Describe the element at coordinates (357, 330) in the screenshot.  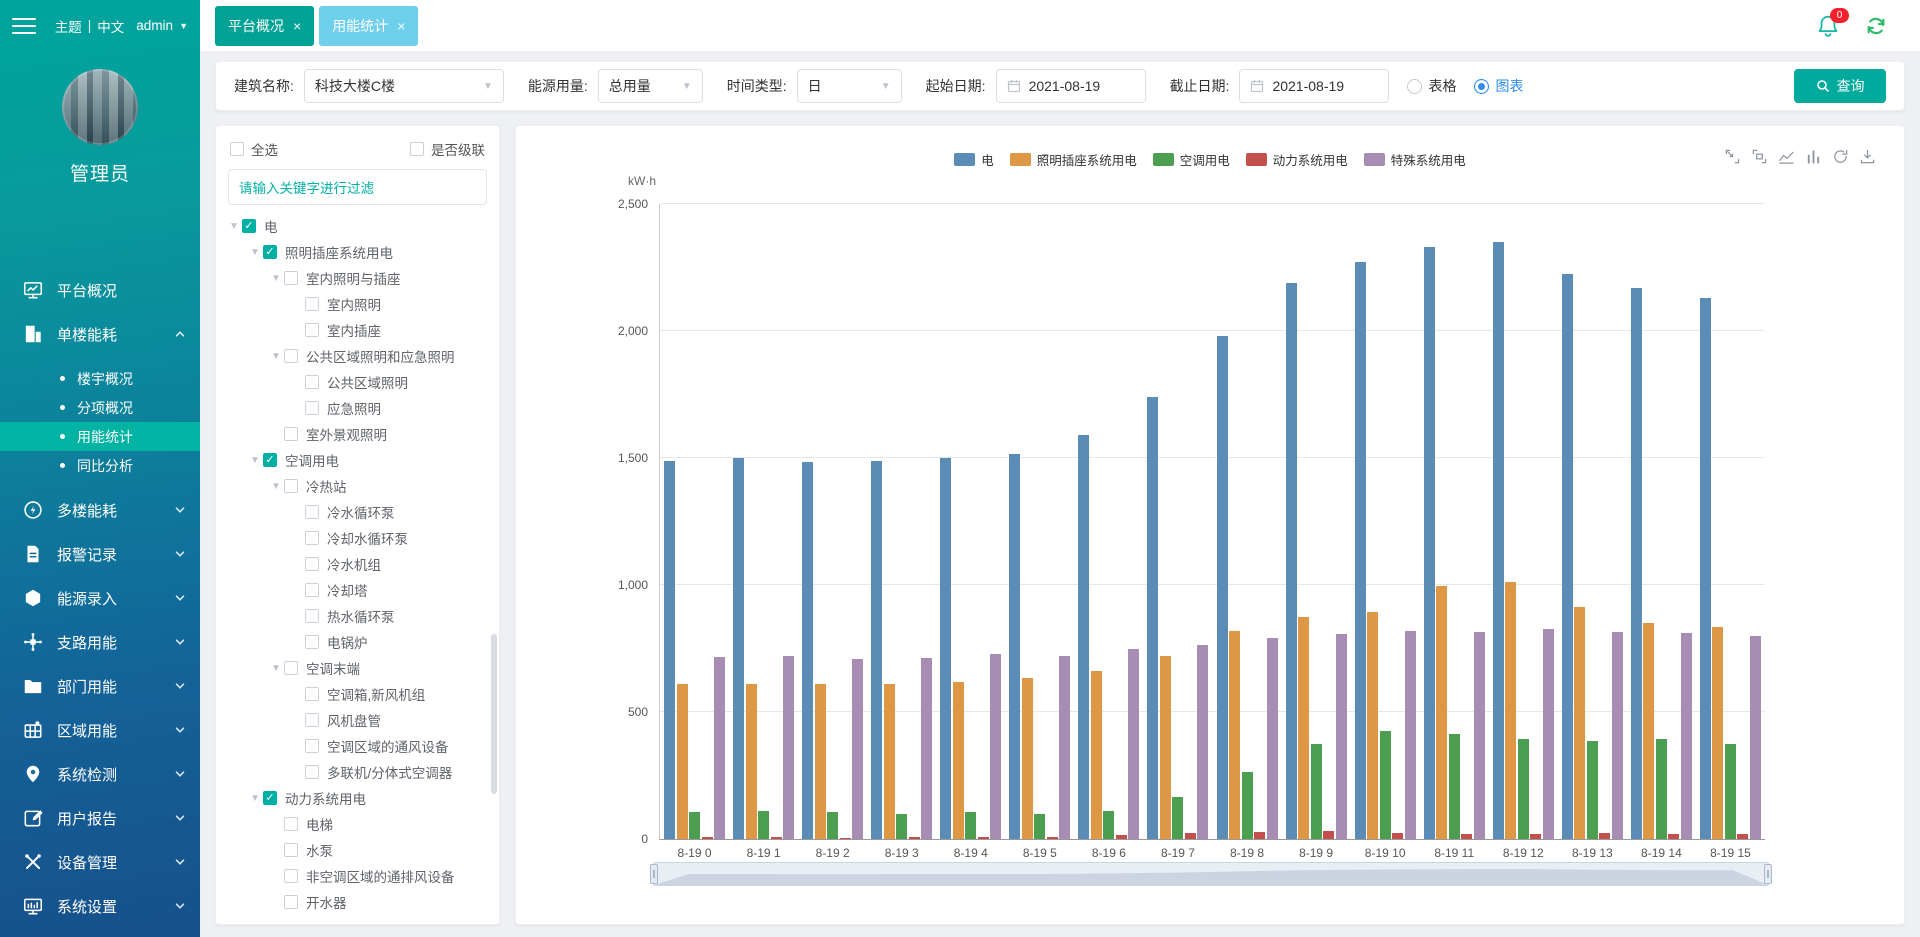
I see `tree-node: 室内插座` at that location.